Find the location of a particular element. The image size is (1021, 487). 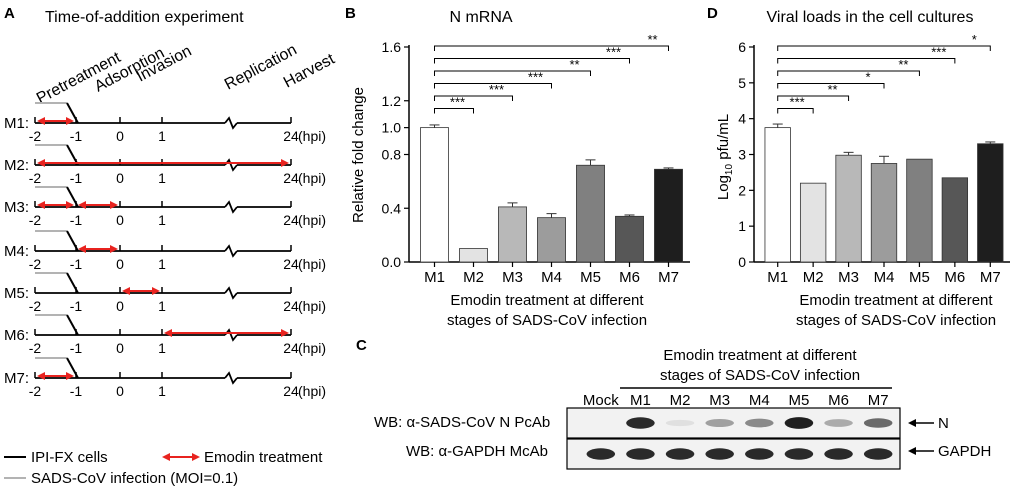

wb-target-n: N is located at coordinates (943, 423).